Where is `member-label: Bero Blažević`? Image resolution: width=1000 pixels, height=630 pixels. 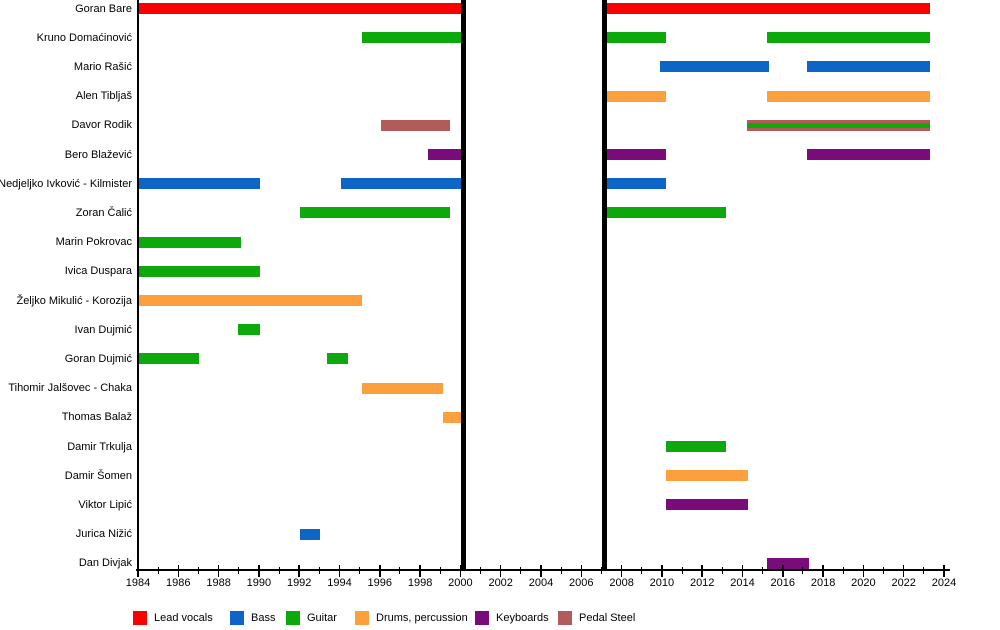 member-label: Bero Blažević is located at coordinates (98, 154).